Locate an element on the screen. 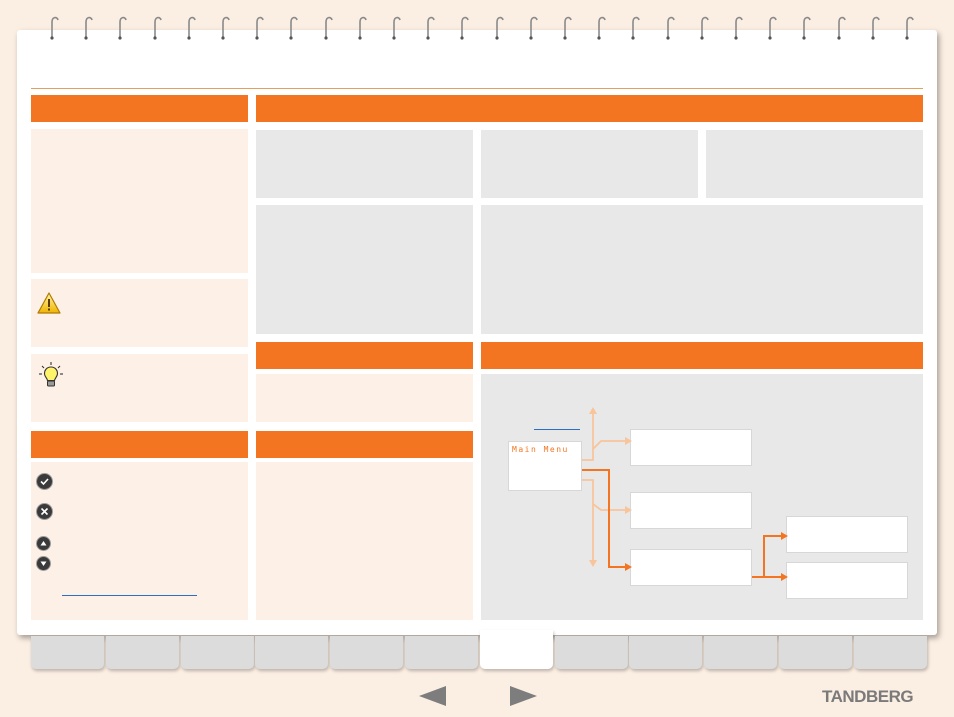 This screenshot has height=717, width=954. intro-text-panel is located at coordinates (139, 201).